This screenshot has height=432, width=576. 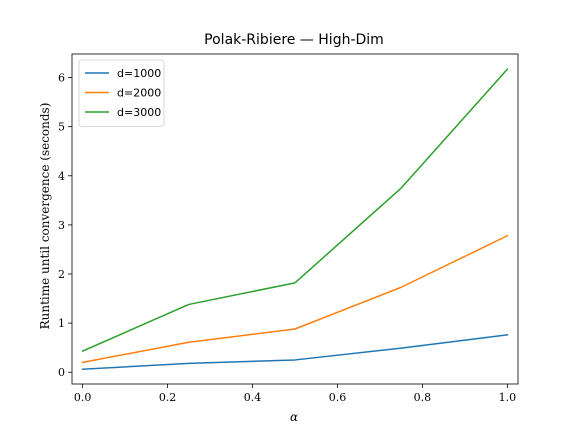 What do you see at coordinates (253, 397) in the screenshot?
I see `x-tick-label: 0.4` at bounding box center [253, 397].